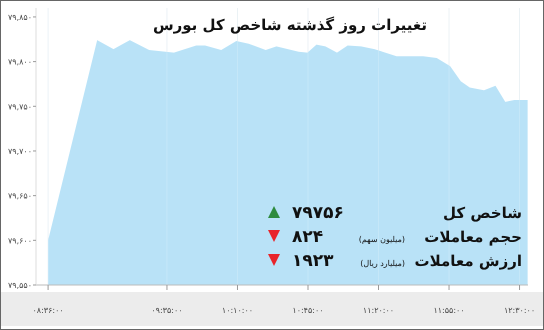 Image resolution: width=544 pixels, height=330 pixels. What do you see at coordinates (313, 261) in the screenshot?
I see `annotation: ۱۹۲۳` at bounding box center [313, 261].